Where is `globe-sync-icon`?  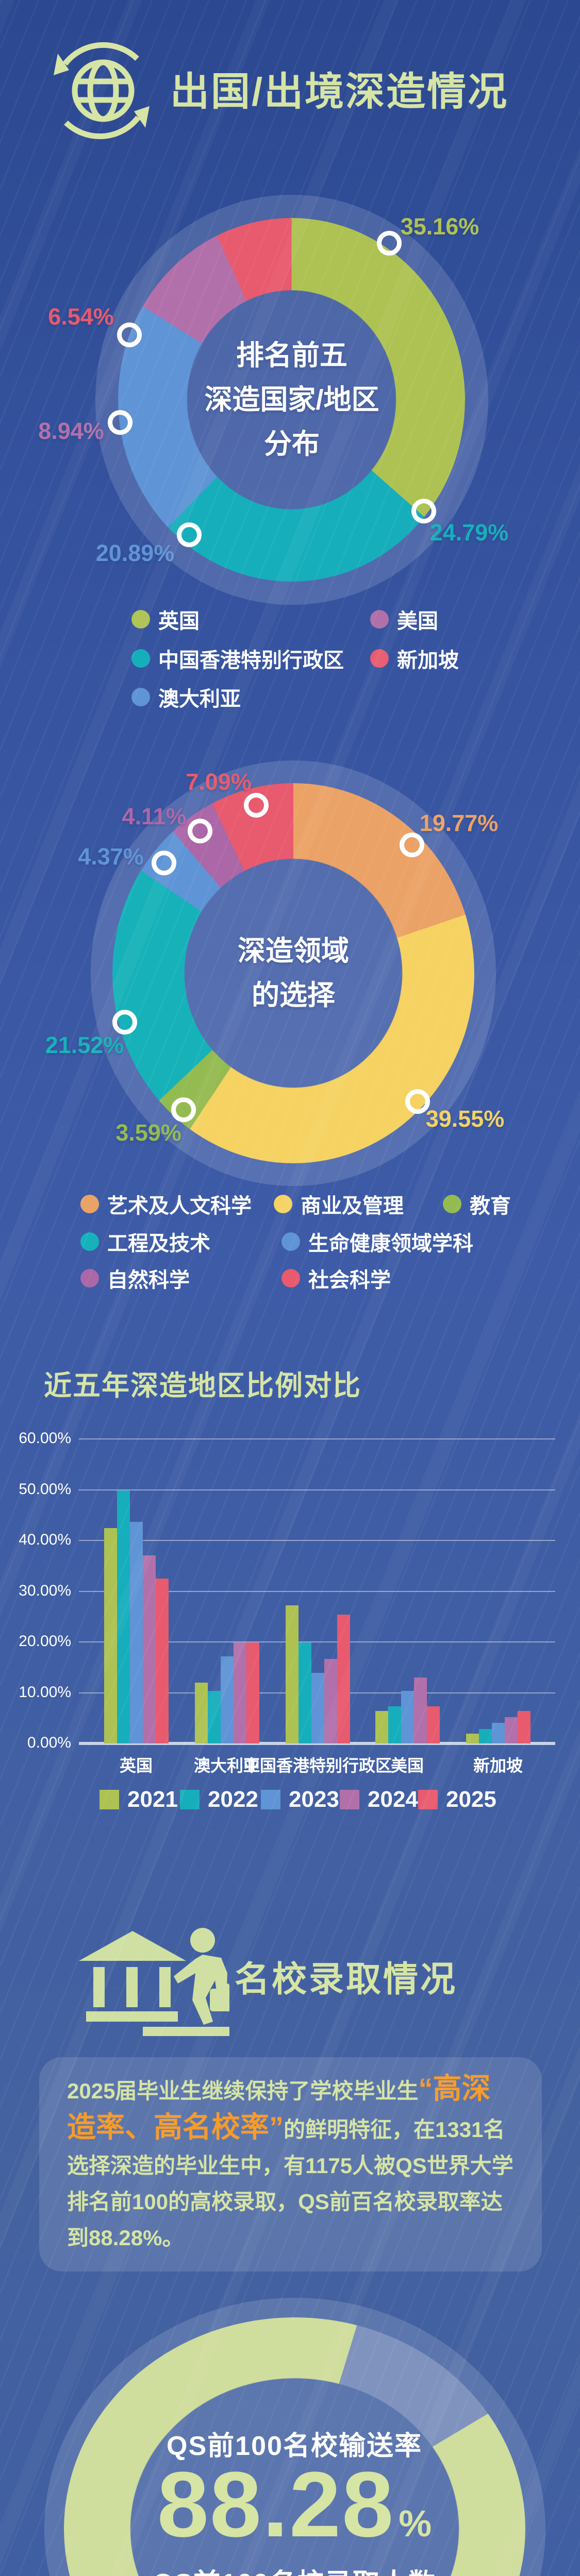 globe-sync-icon is located at coordinates (101, 91).